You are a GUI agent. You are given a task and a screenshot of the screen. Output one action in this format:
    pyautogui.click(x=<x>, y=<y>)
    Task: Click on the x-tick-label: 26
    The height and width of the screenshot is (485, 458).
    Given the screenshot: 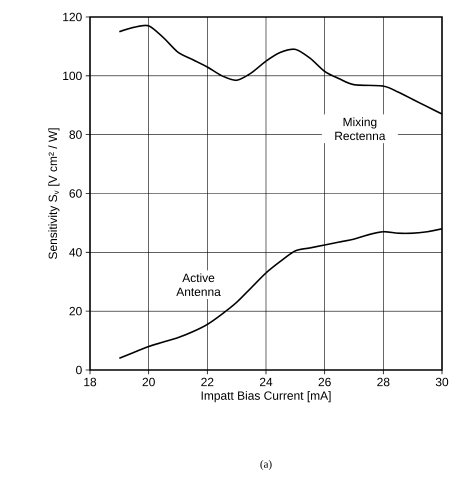 What is the action you would take?
    pyautogui.click(x=324, y=382)
    